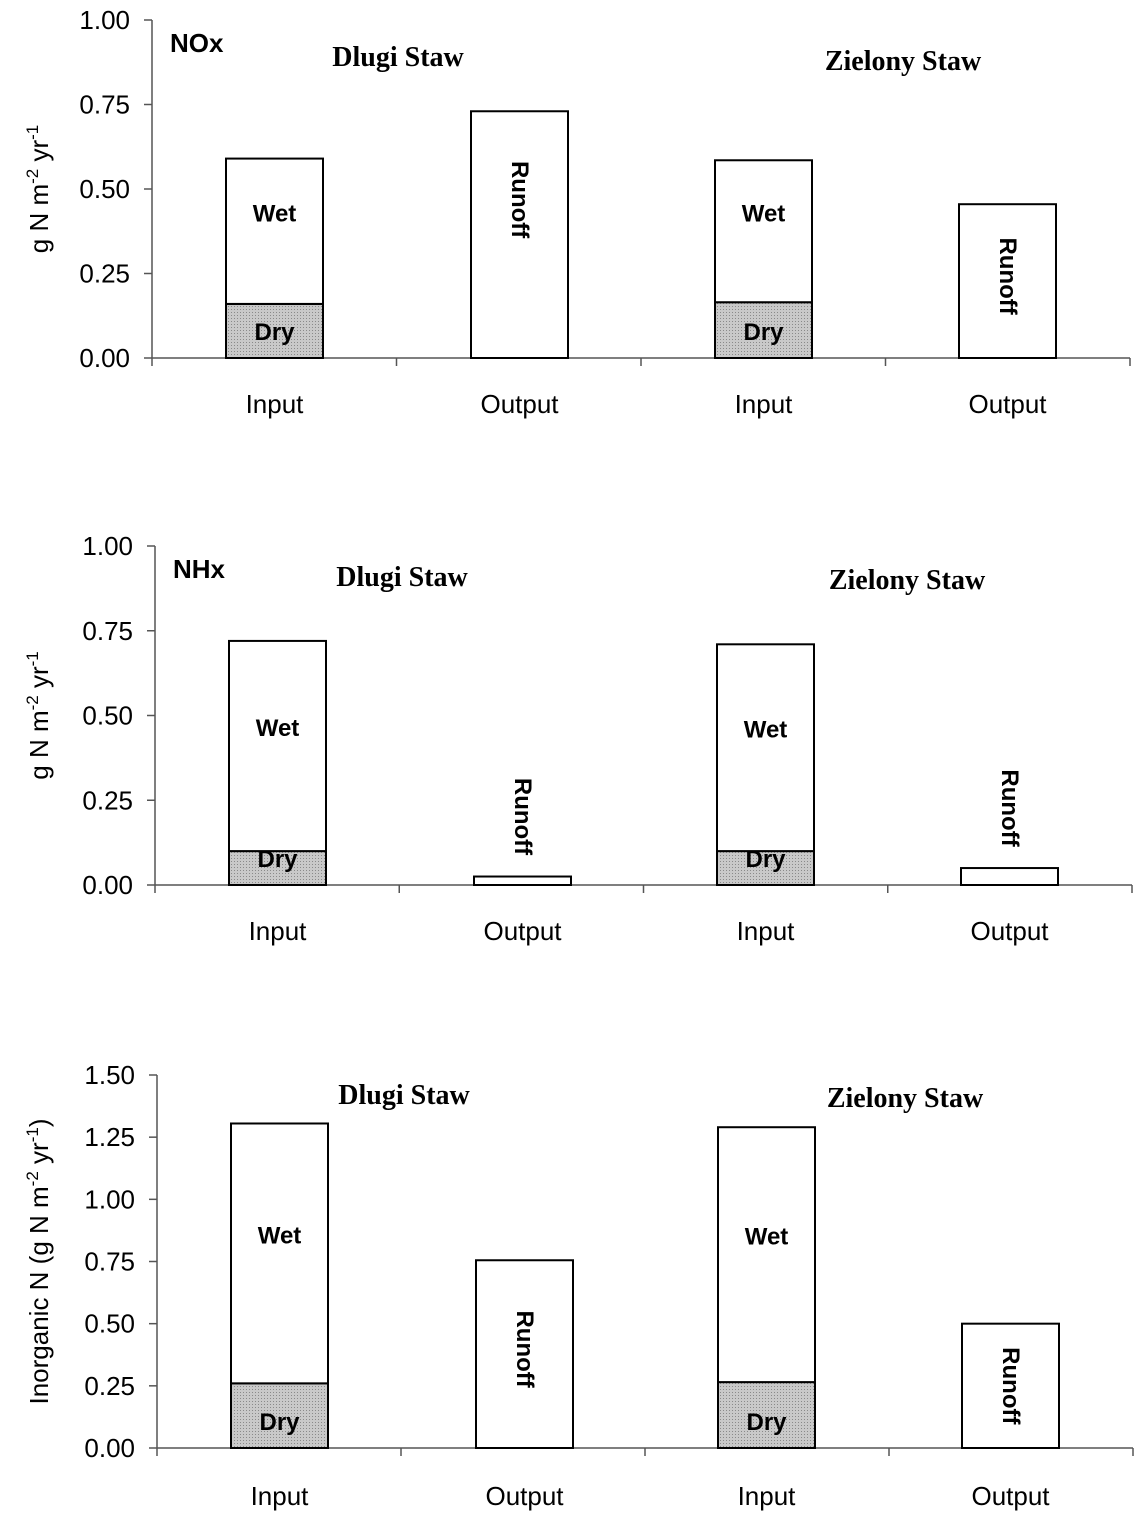  I want to click on panel-label: NOx, so click(197, 43).